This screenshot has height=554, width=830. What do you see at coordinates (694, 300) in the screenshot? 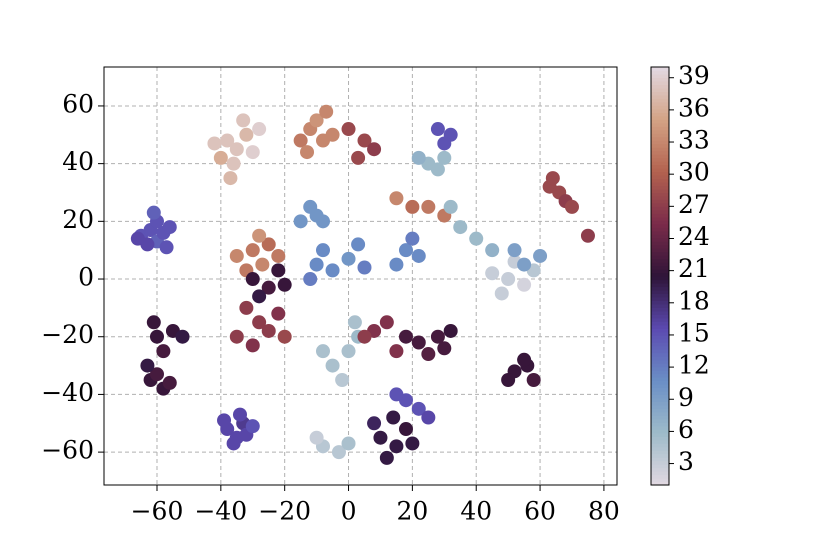
I see `colorbar-tick-label: 18` at bounding box center [694, 300].